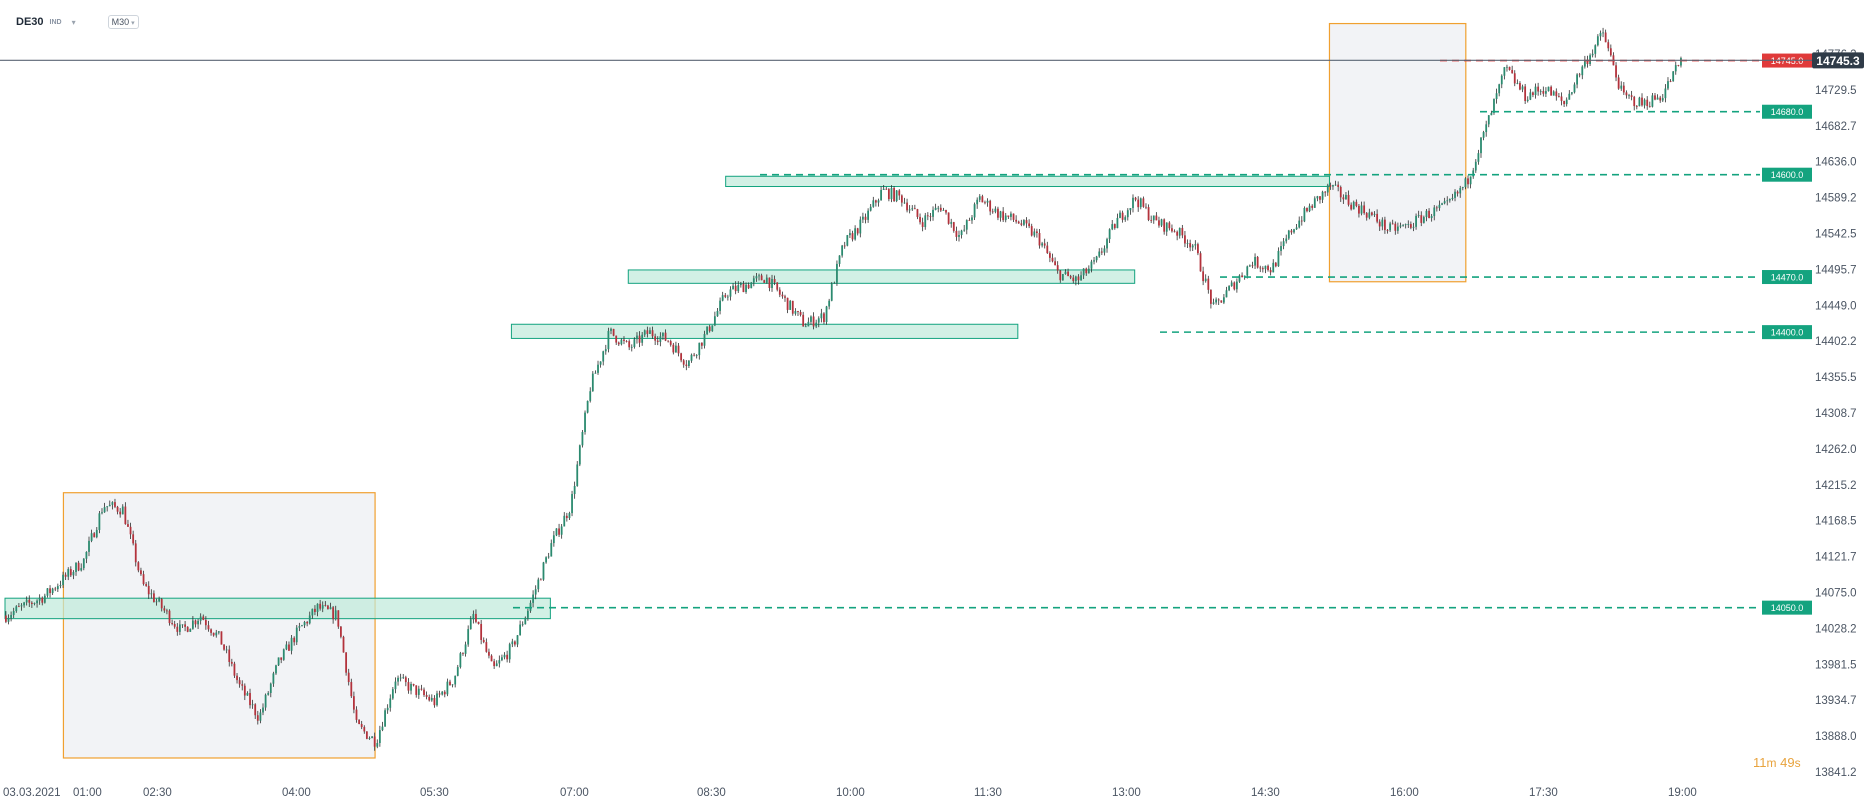  I want to click on market-label: IND, so click(55, 22).